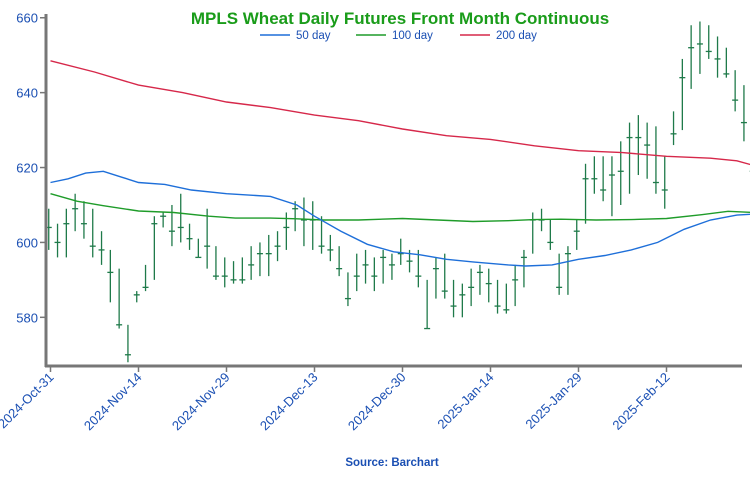  I want to click on chart-legend: 50 day 100 day 200 day, so click(398, 36).